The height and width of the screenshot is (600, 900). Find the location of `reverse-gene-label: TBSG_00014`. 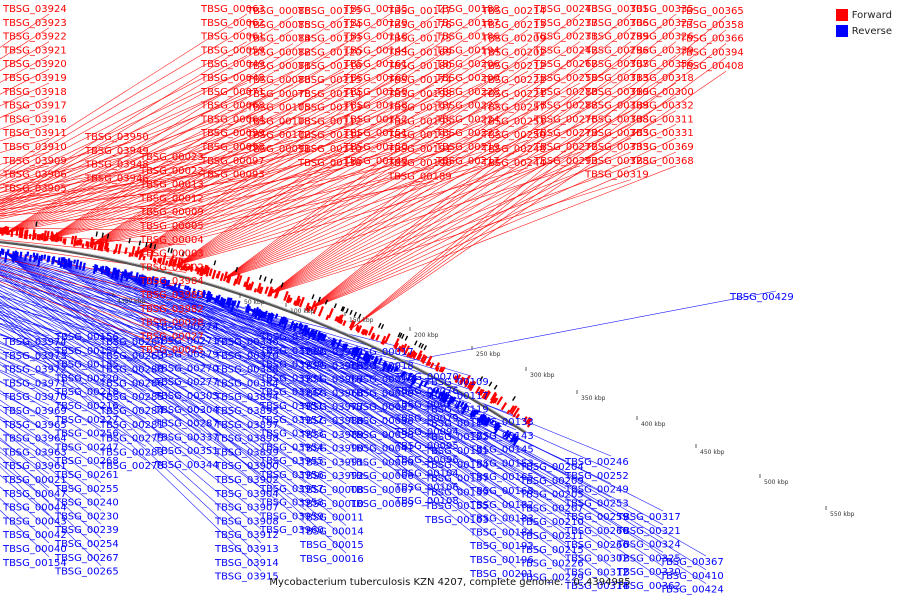

reverse-gene-label: TBSG_00014 is located at coordinates (331, 531).